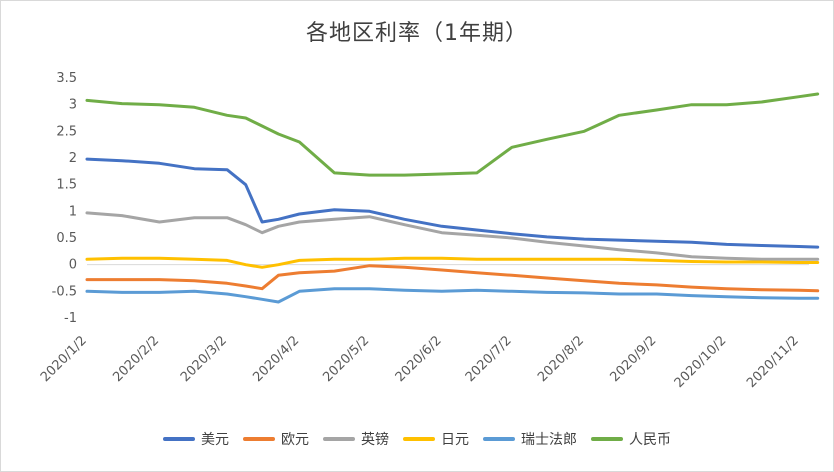 This screenshot has width=834, height=472. Describe the element at coordinates (66, 238) in the screenshot. I see `y-tick-label: 0.5` at that location.